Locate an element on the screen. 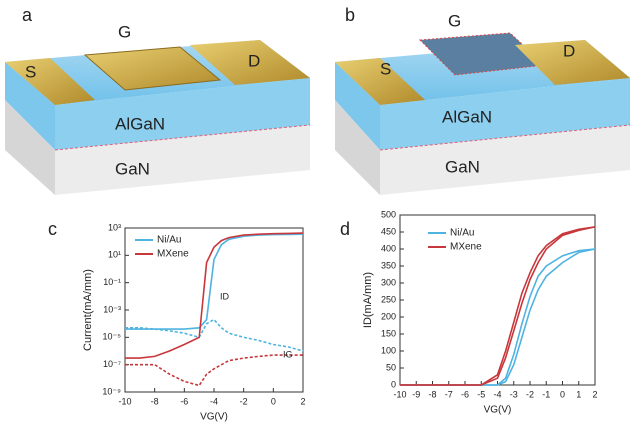 This screenshot has height=435, width=638. x-tick-label: -9 is located at coordinates (416, 394).